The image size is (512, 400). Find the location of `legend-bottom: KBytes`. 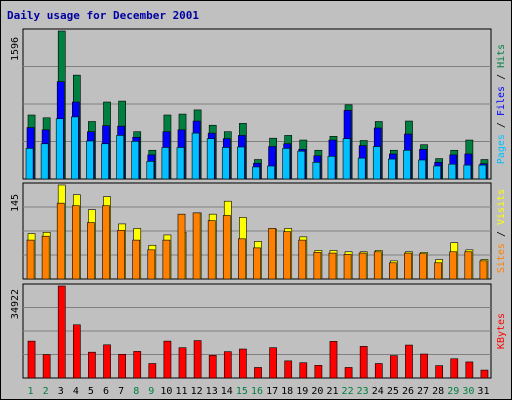

legend-bottom: KBytes is located at coordinates (501, 331).